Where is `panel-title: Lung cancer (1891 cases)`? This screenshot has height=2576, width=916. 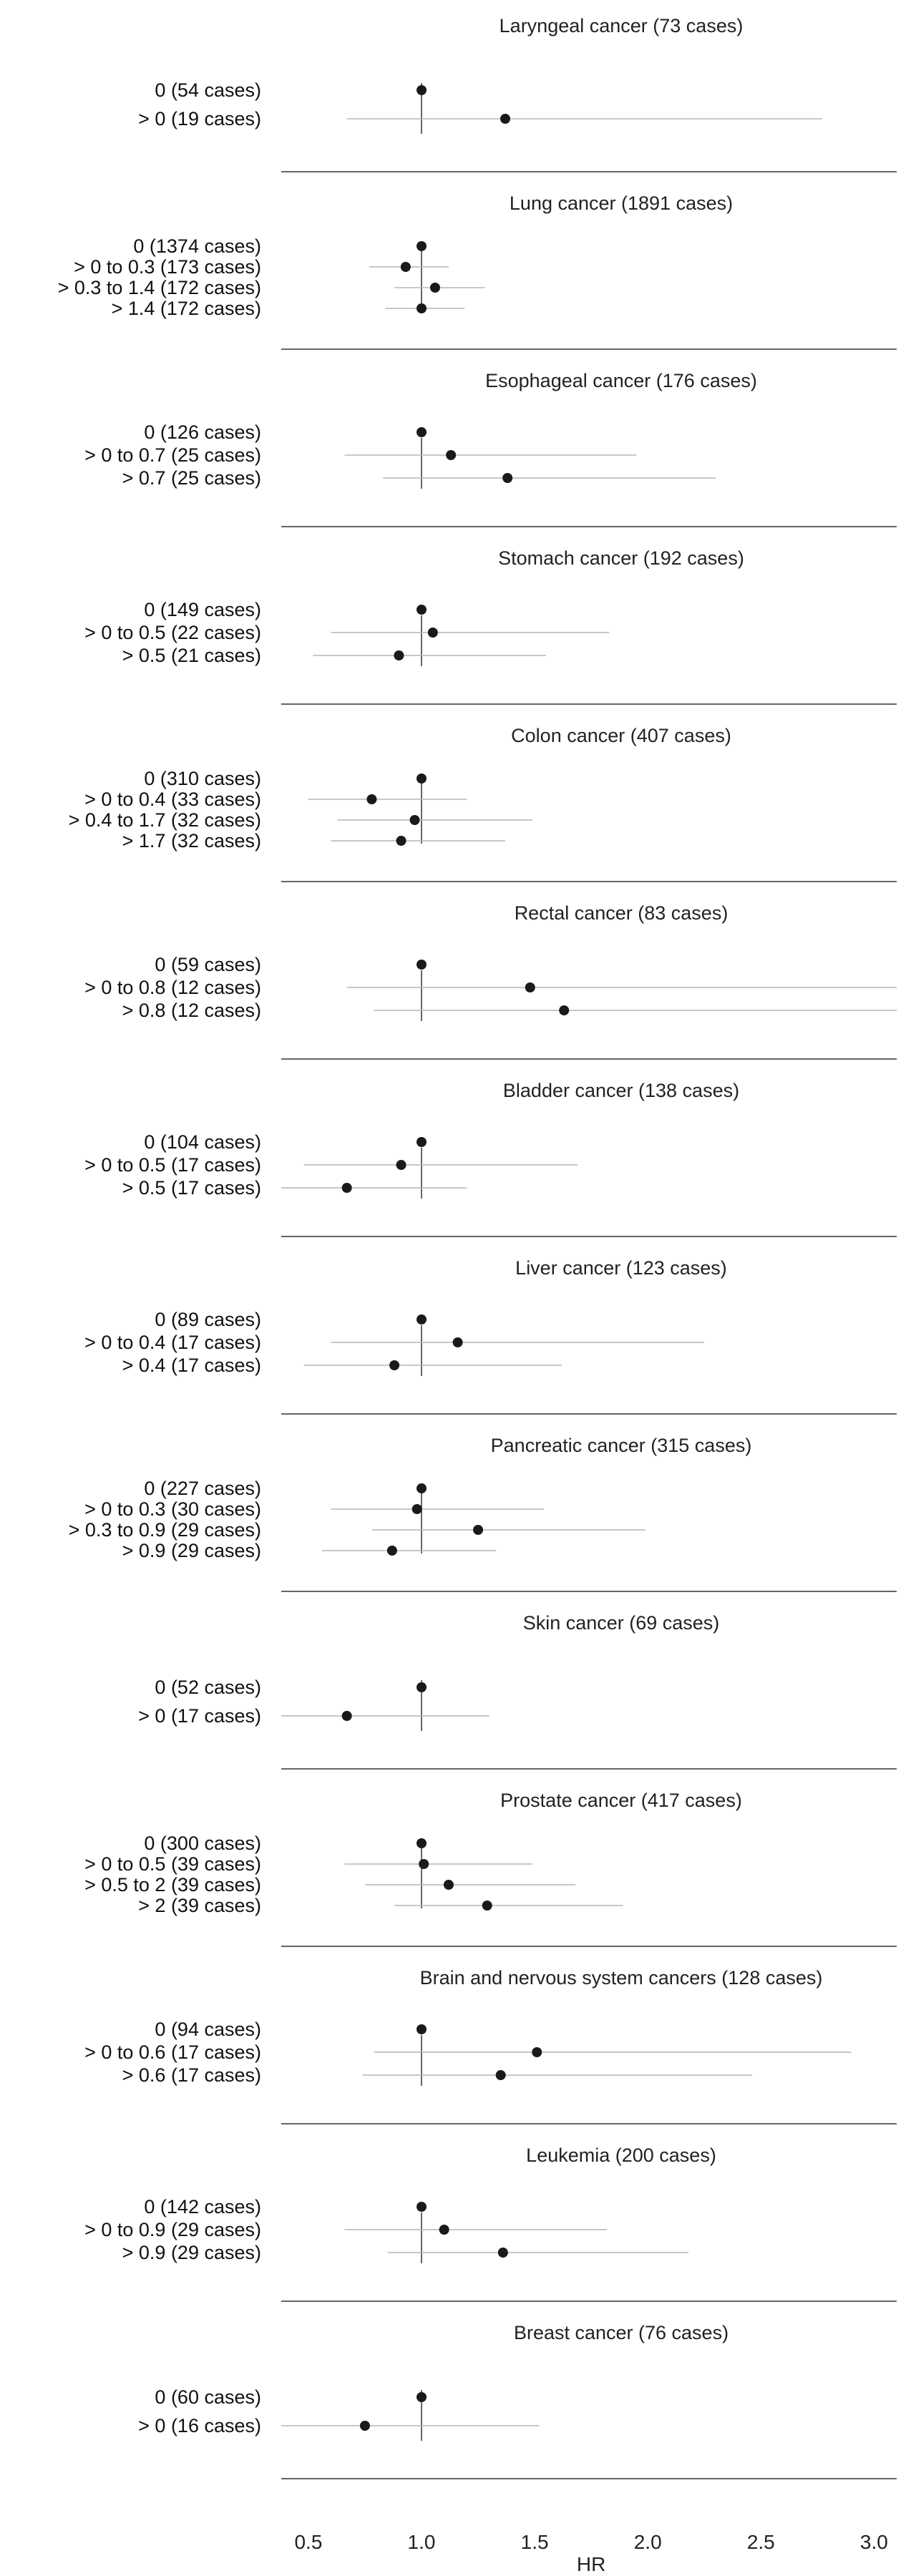 panel-title: Lung cancer (1891 cases) is located at coordinates (621, 203).